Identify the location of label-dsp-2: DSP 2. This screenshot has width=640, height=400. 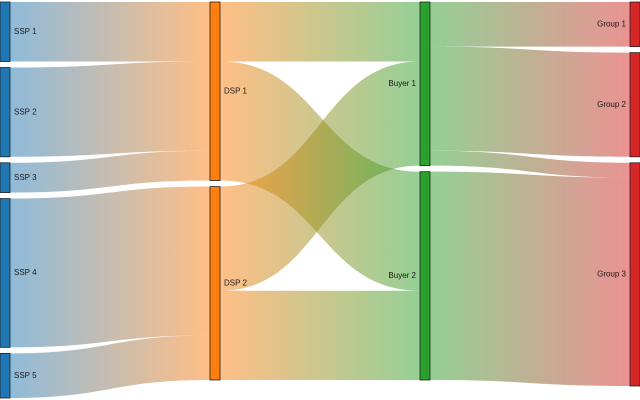
(236, 282).